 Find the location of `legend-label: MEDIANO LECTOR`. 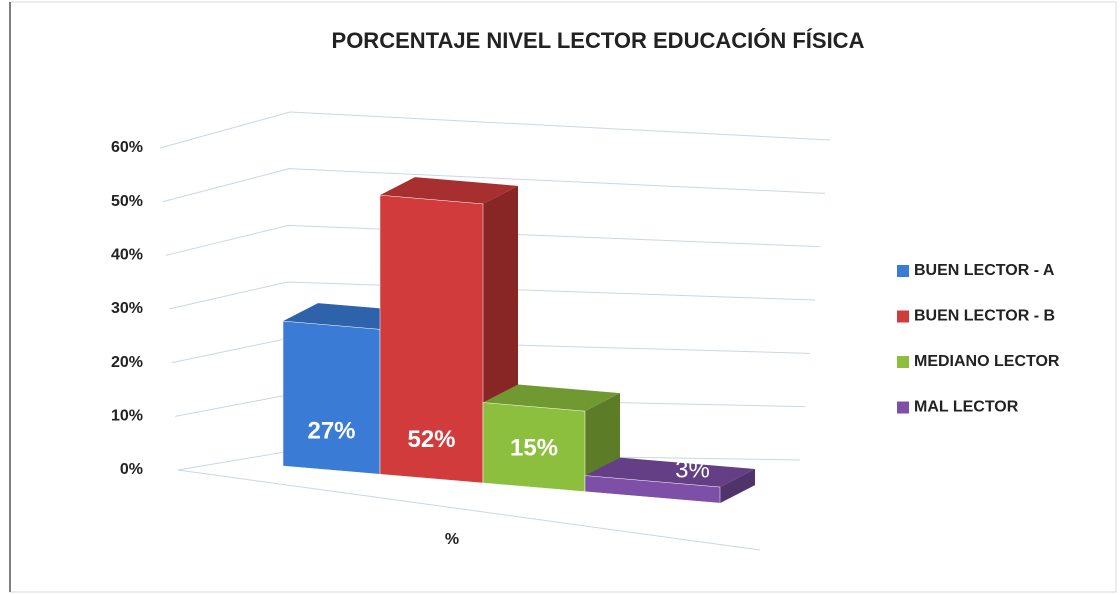

legend-label: MEDIANO LECTOR is located at coordinates (987, 361).